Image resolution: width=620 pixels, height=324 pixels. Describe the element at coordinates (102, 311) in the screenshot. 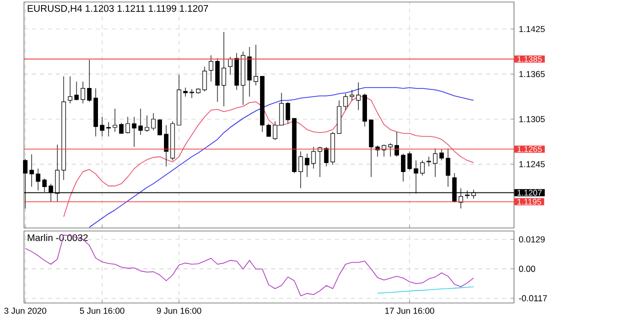

I see `x-tick-label: 5 Jun 16:00` at that location.